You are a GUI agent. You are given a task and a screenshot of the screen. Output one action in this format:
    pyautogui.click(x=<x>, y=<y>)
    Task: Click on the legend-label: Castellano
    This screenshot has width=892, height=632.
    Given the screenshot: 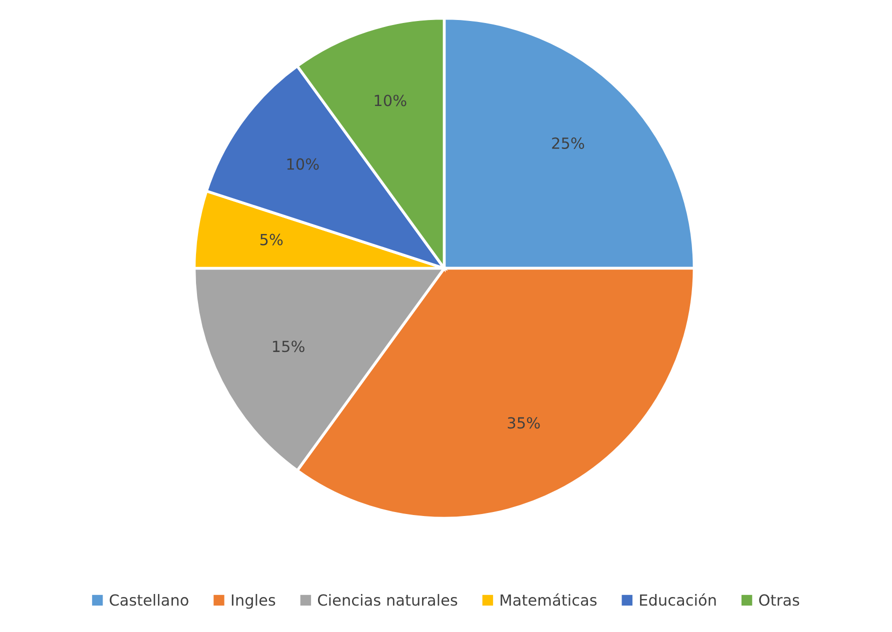 What is the action you would take?
    pyautogui.click(x=149, y=600)
    